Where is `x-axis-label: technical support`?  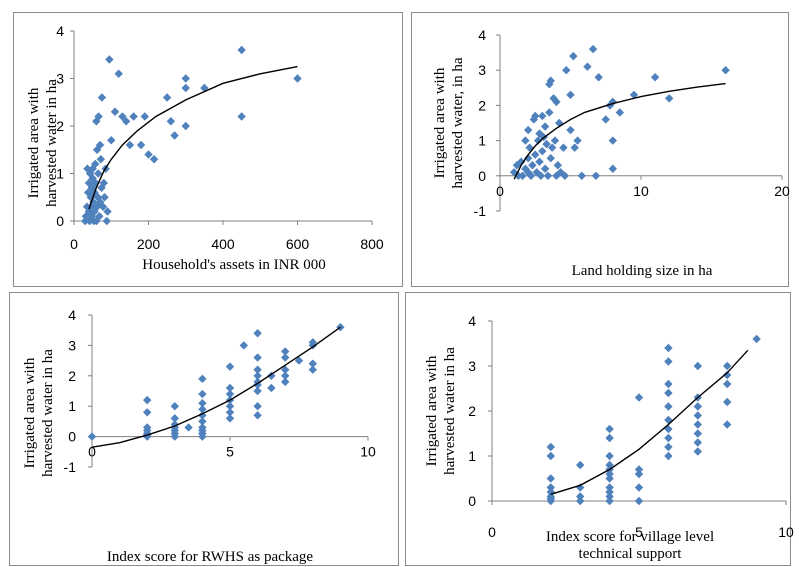 x-axis-label: technical support is located at coordinates (631, 554).